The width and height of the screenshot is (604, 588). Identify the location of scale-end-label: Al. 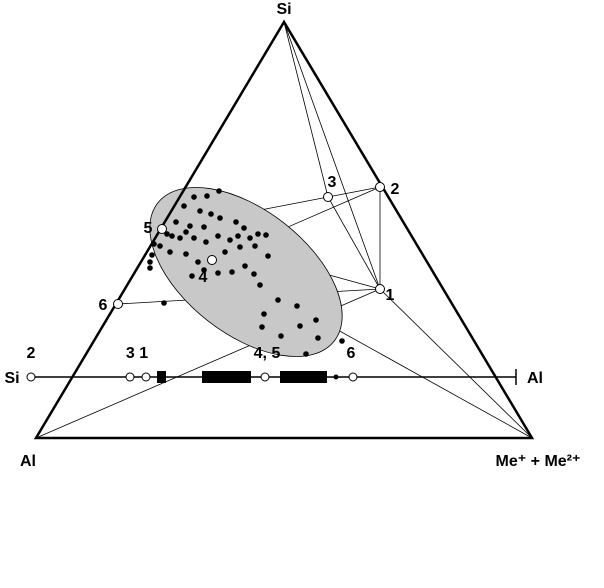
(535, 378).